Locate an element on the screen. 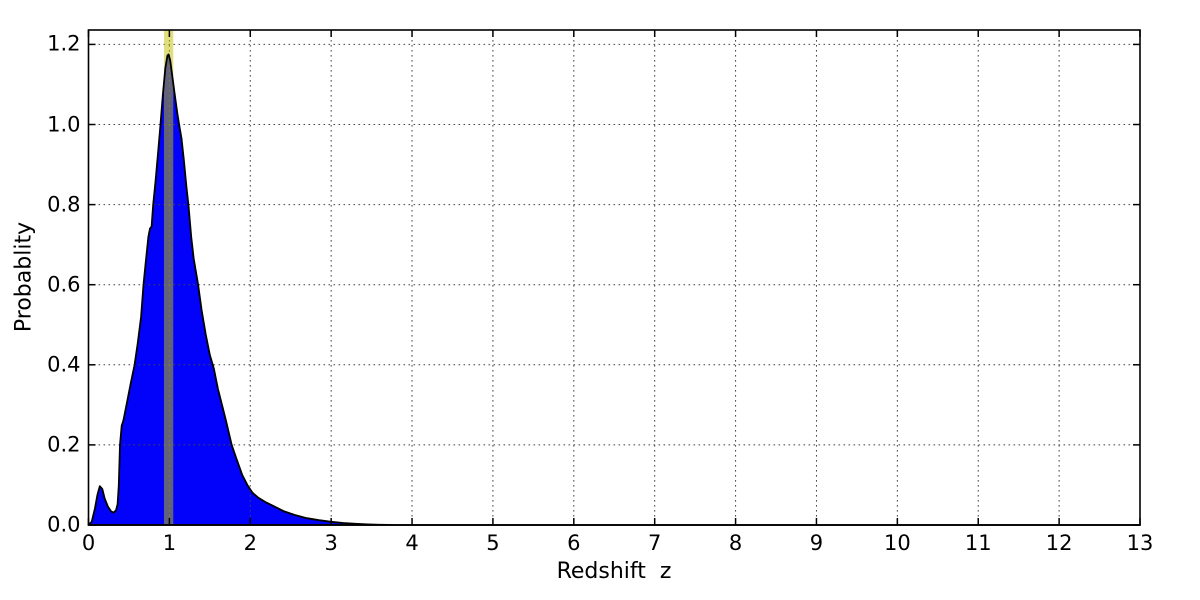 This screenshot has width=1200, height=600. x-tick-label-12: 12 is located at coordinates (1059, 543).